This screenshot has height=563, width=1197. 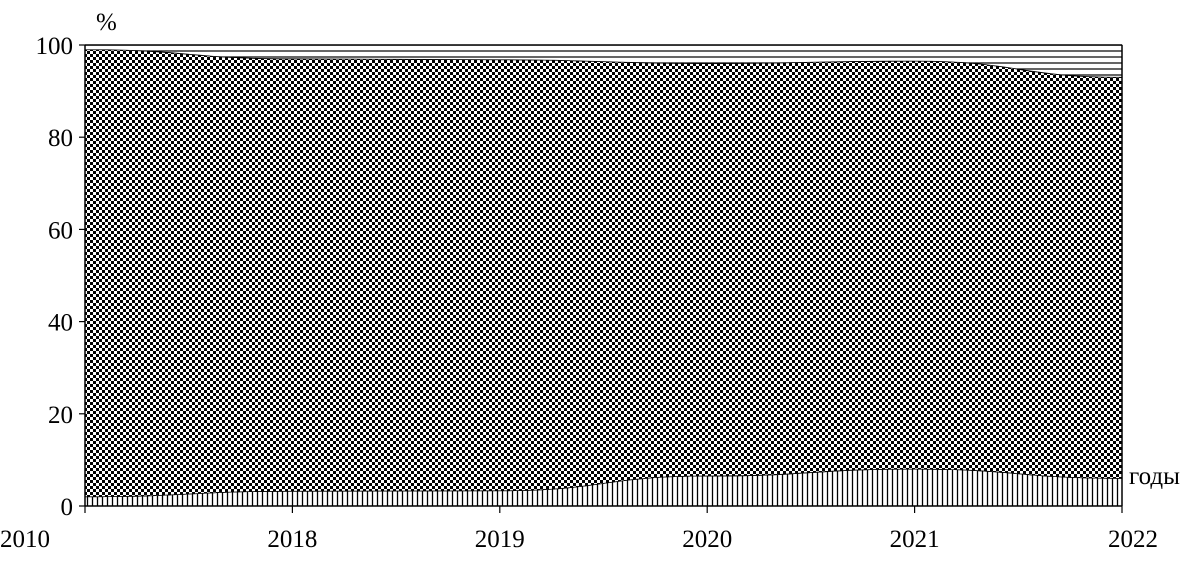 I want to click on x-tick-label-2021: 2021, so click(x=915, y=539).